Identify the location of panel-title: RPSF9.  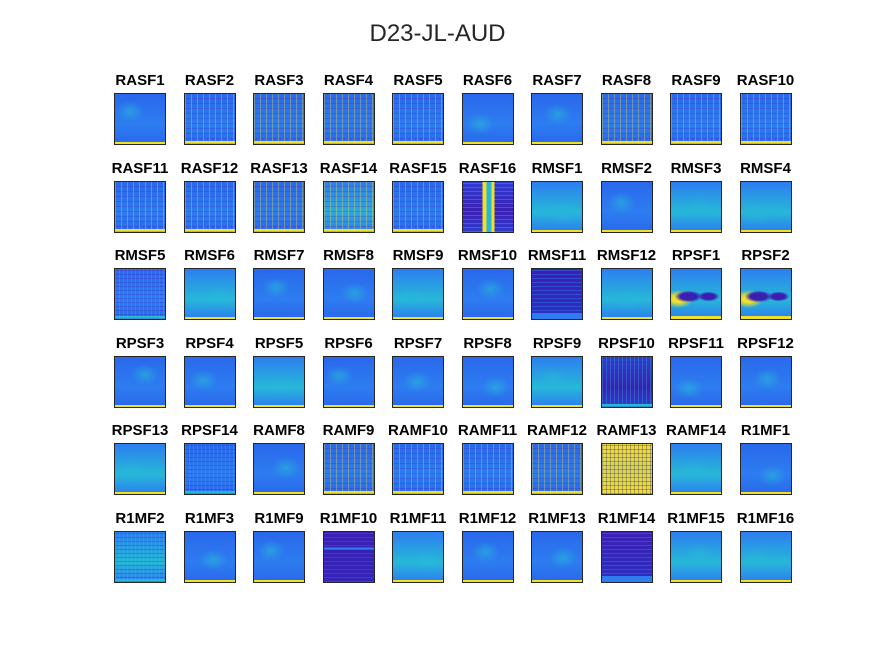
(557, 343).